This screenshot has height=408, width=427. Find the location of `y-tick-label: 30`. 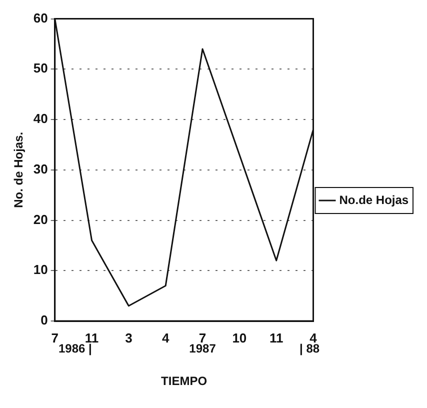

y-tick-label: 30 is located at coordinates (40, 168).